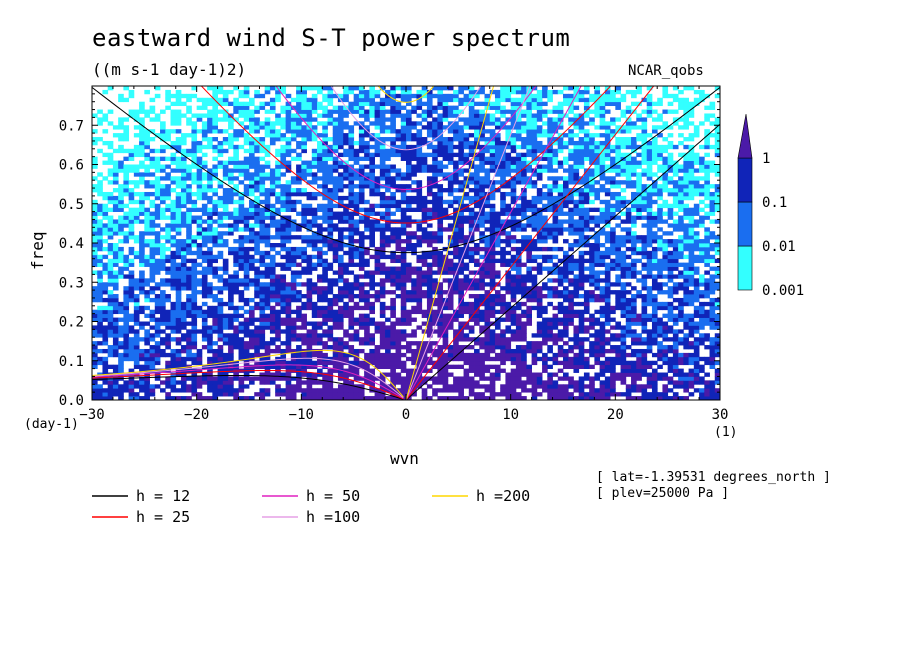  What do you see at coordinates (726, 432) in the screenshot?
I see `x-axis-units: (1)` at bounding box center [726, 432].